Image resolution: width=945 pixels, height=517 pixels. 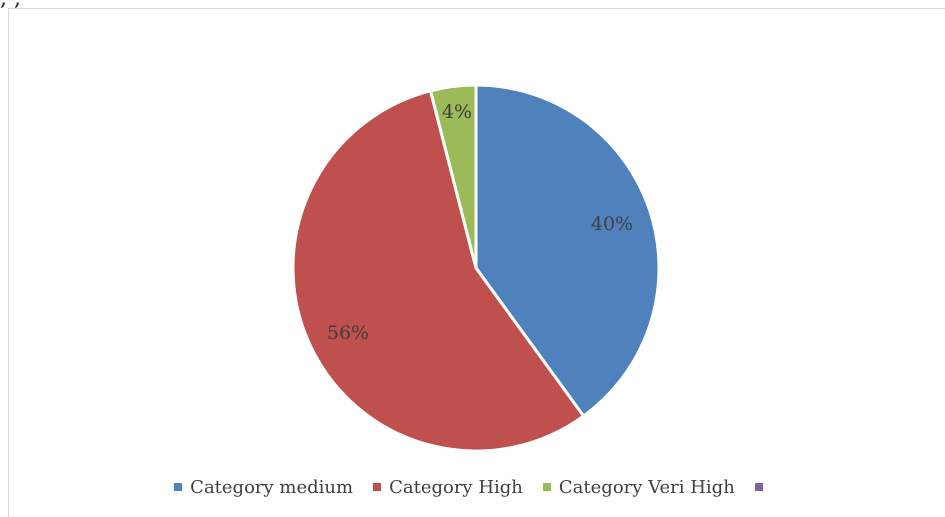 I want to click on legend-item-category-veri-high: Category Veri High, so click(x=638, y=487).